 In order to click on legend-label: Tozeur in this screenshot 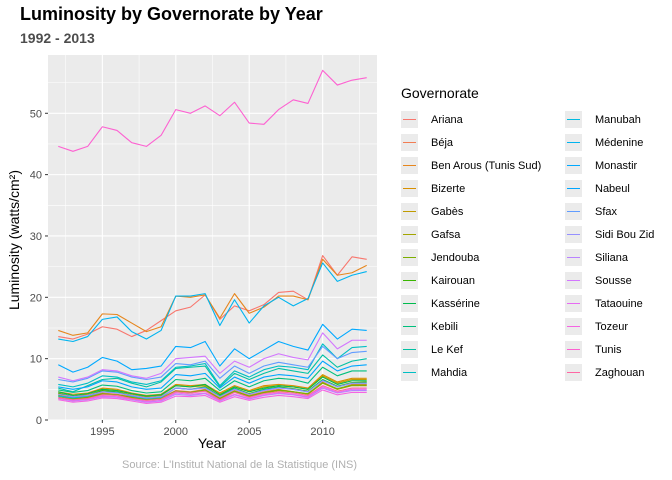, I will do `click(612, 326)`.